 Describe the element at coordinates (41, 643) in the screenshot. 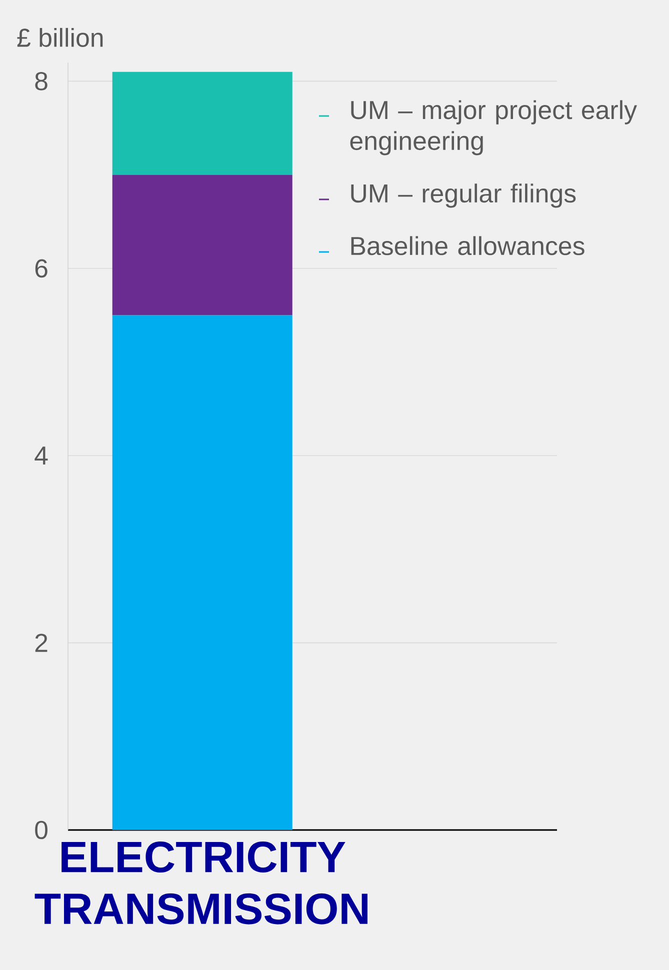

I see `y-tick-label: 2` at that location.